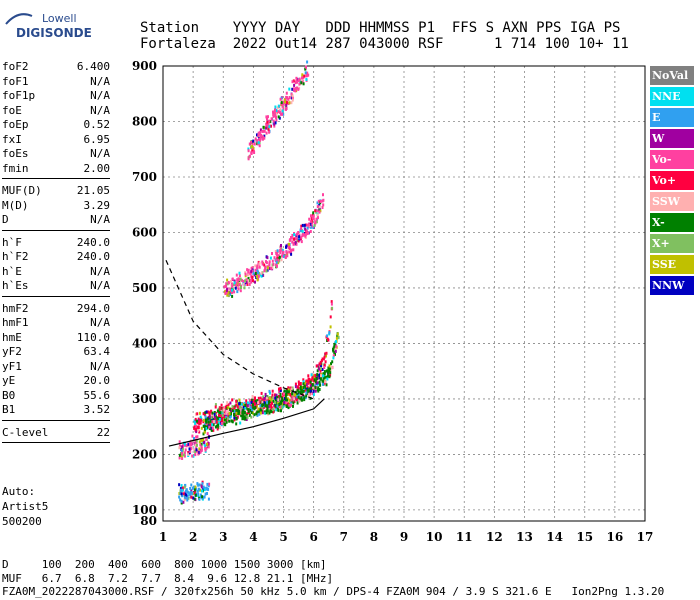  What do you see at coordinates (15, 81) in the screenshot?
I see `param-key: foF1` at bounding box center [15, 81].